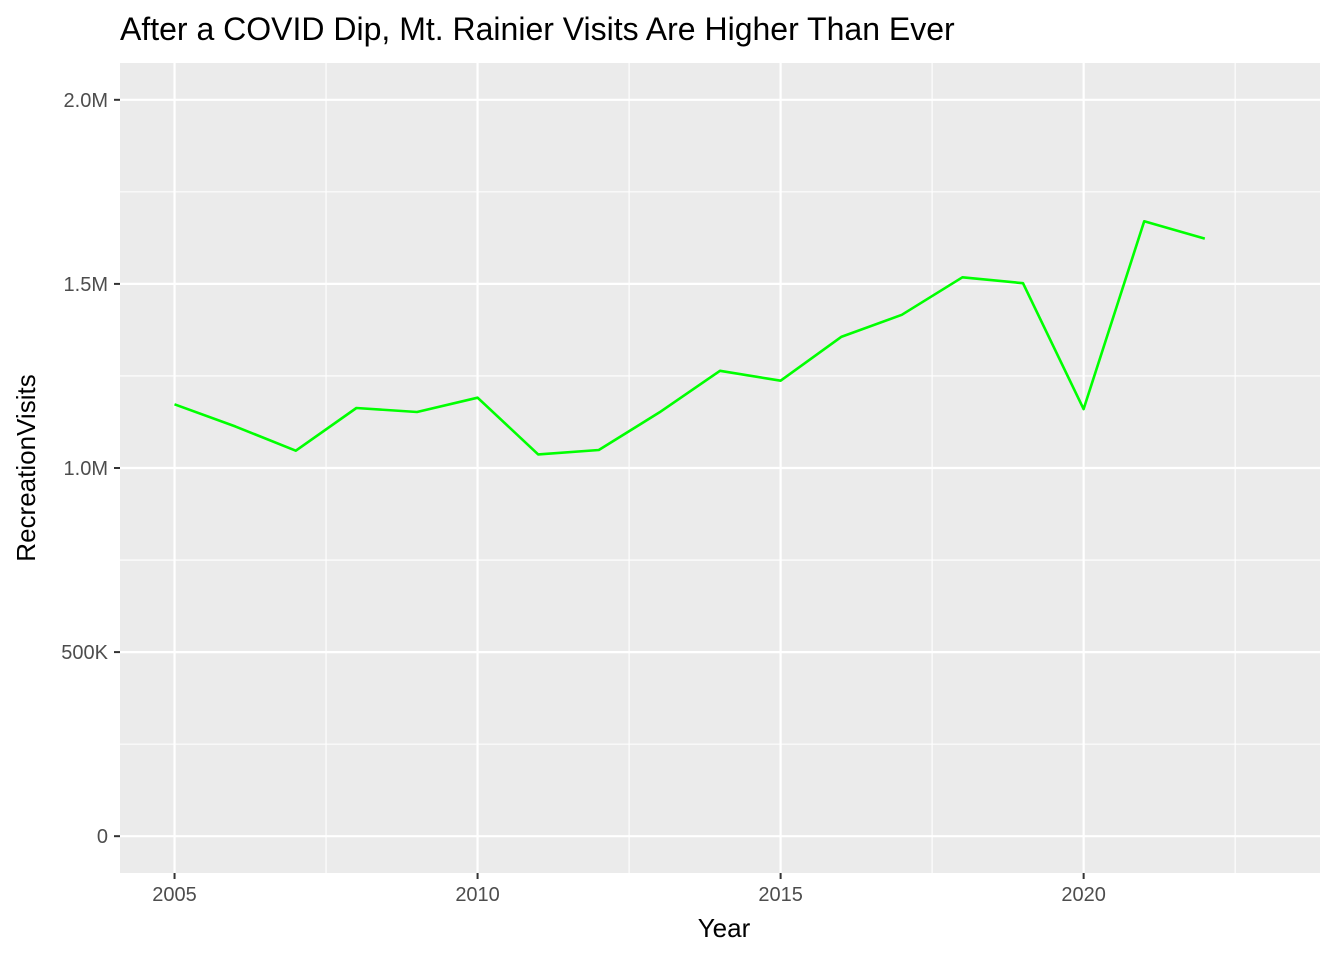 This screenshot has width=1344, height=960. I want to click on x-tick-label: 2020, so click(1083, 895).